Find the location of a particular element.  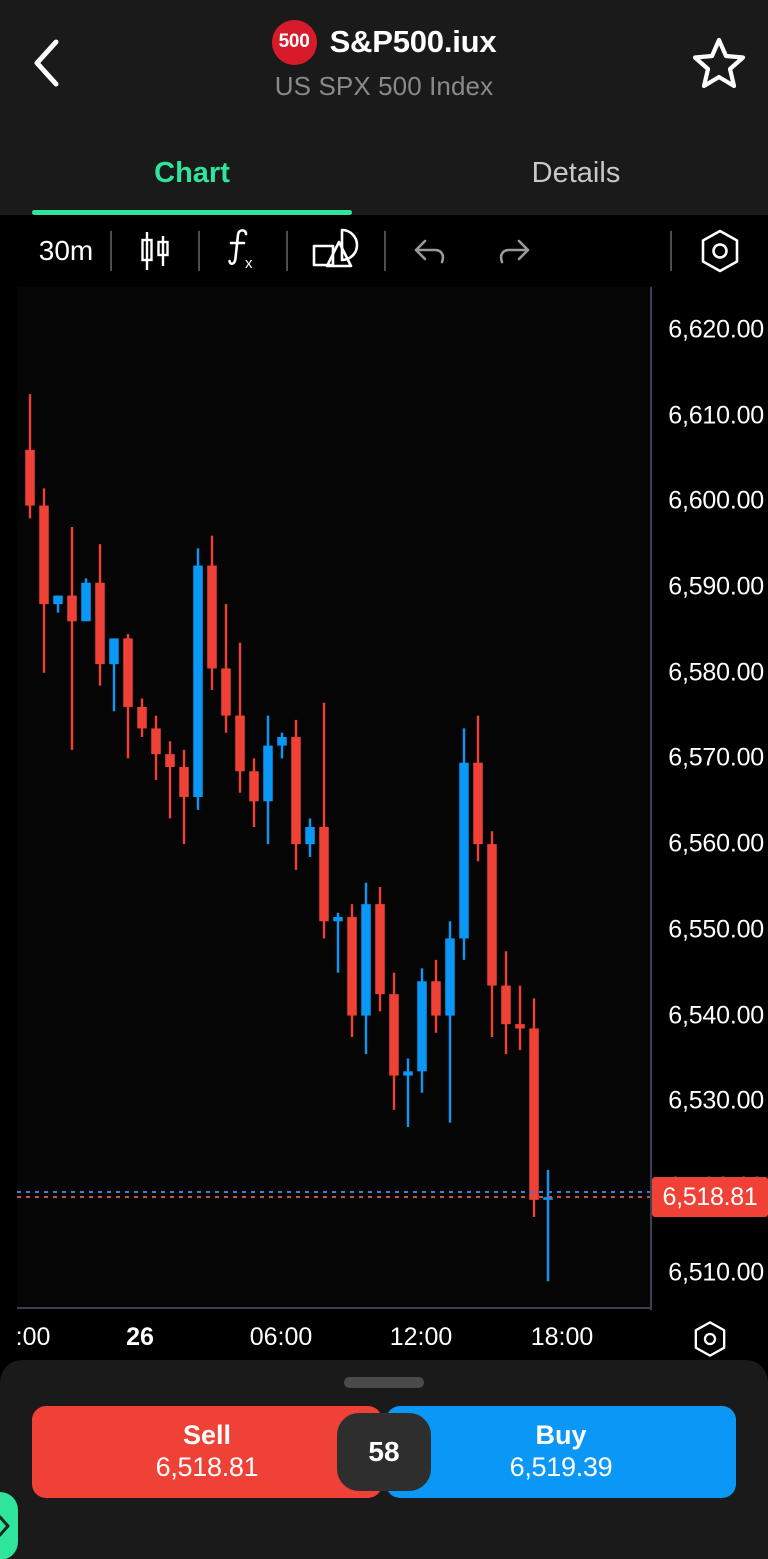

undo-icon is located at coordinates (429, 251).